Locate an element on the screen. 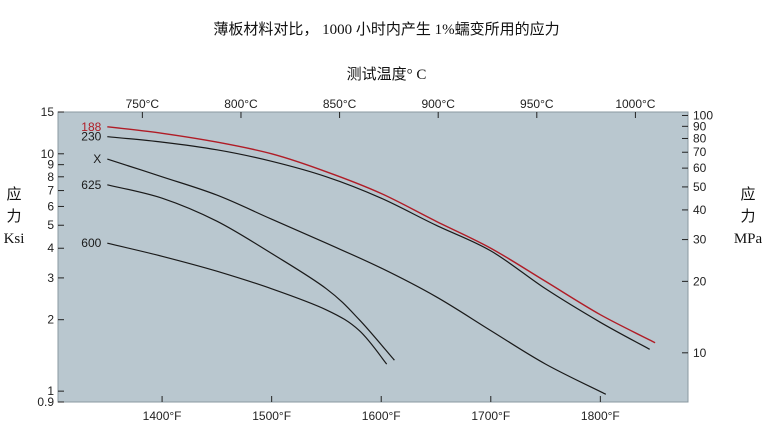 The width and height of the screenshot is (773, 438). left-tick-label: 7 is located at coordinates (50, 191).